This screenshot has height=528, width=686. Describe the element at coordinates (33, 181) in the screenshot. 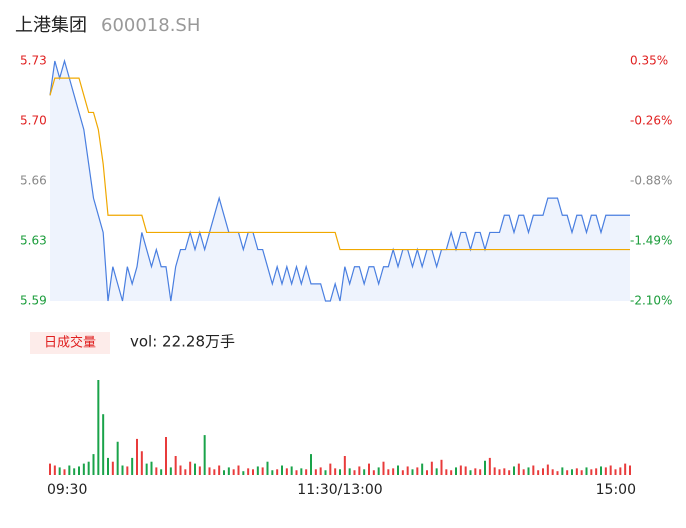

I see `y-tick-label: 5.66` at that location.